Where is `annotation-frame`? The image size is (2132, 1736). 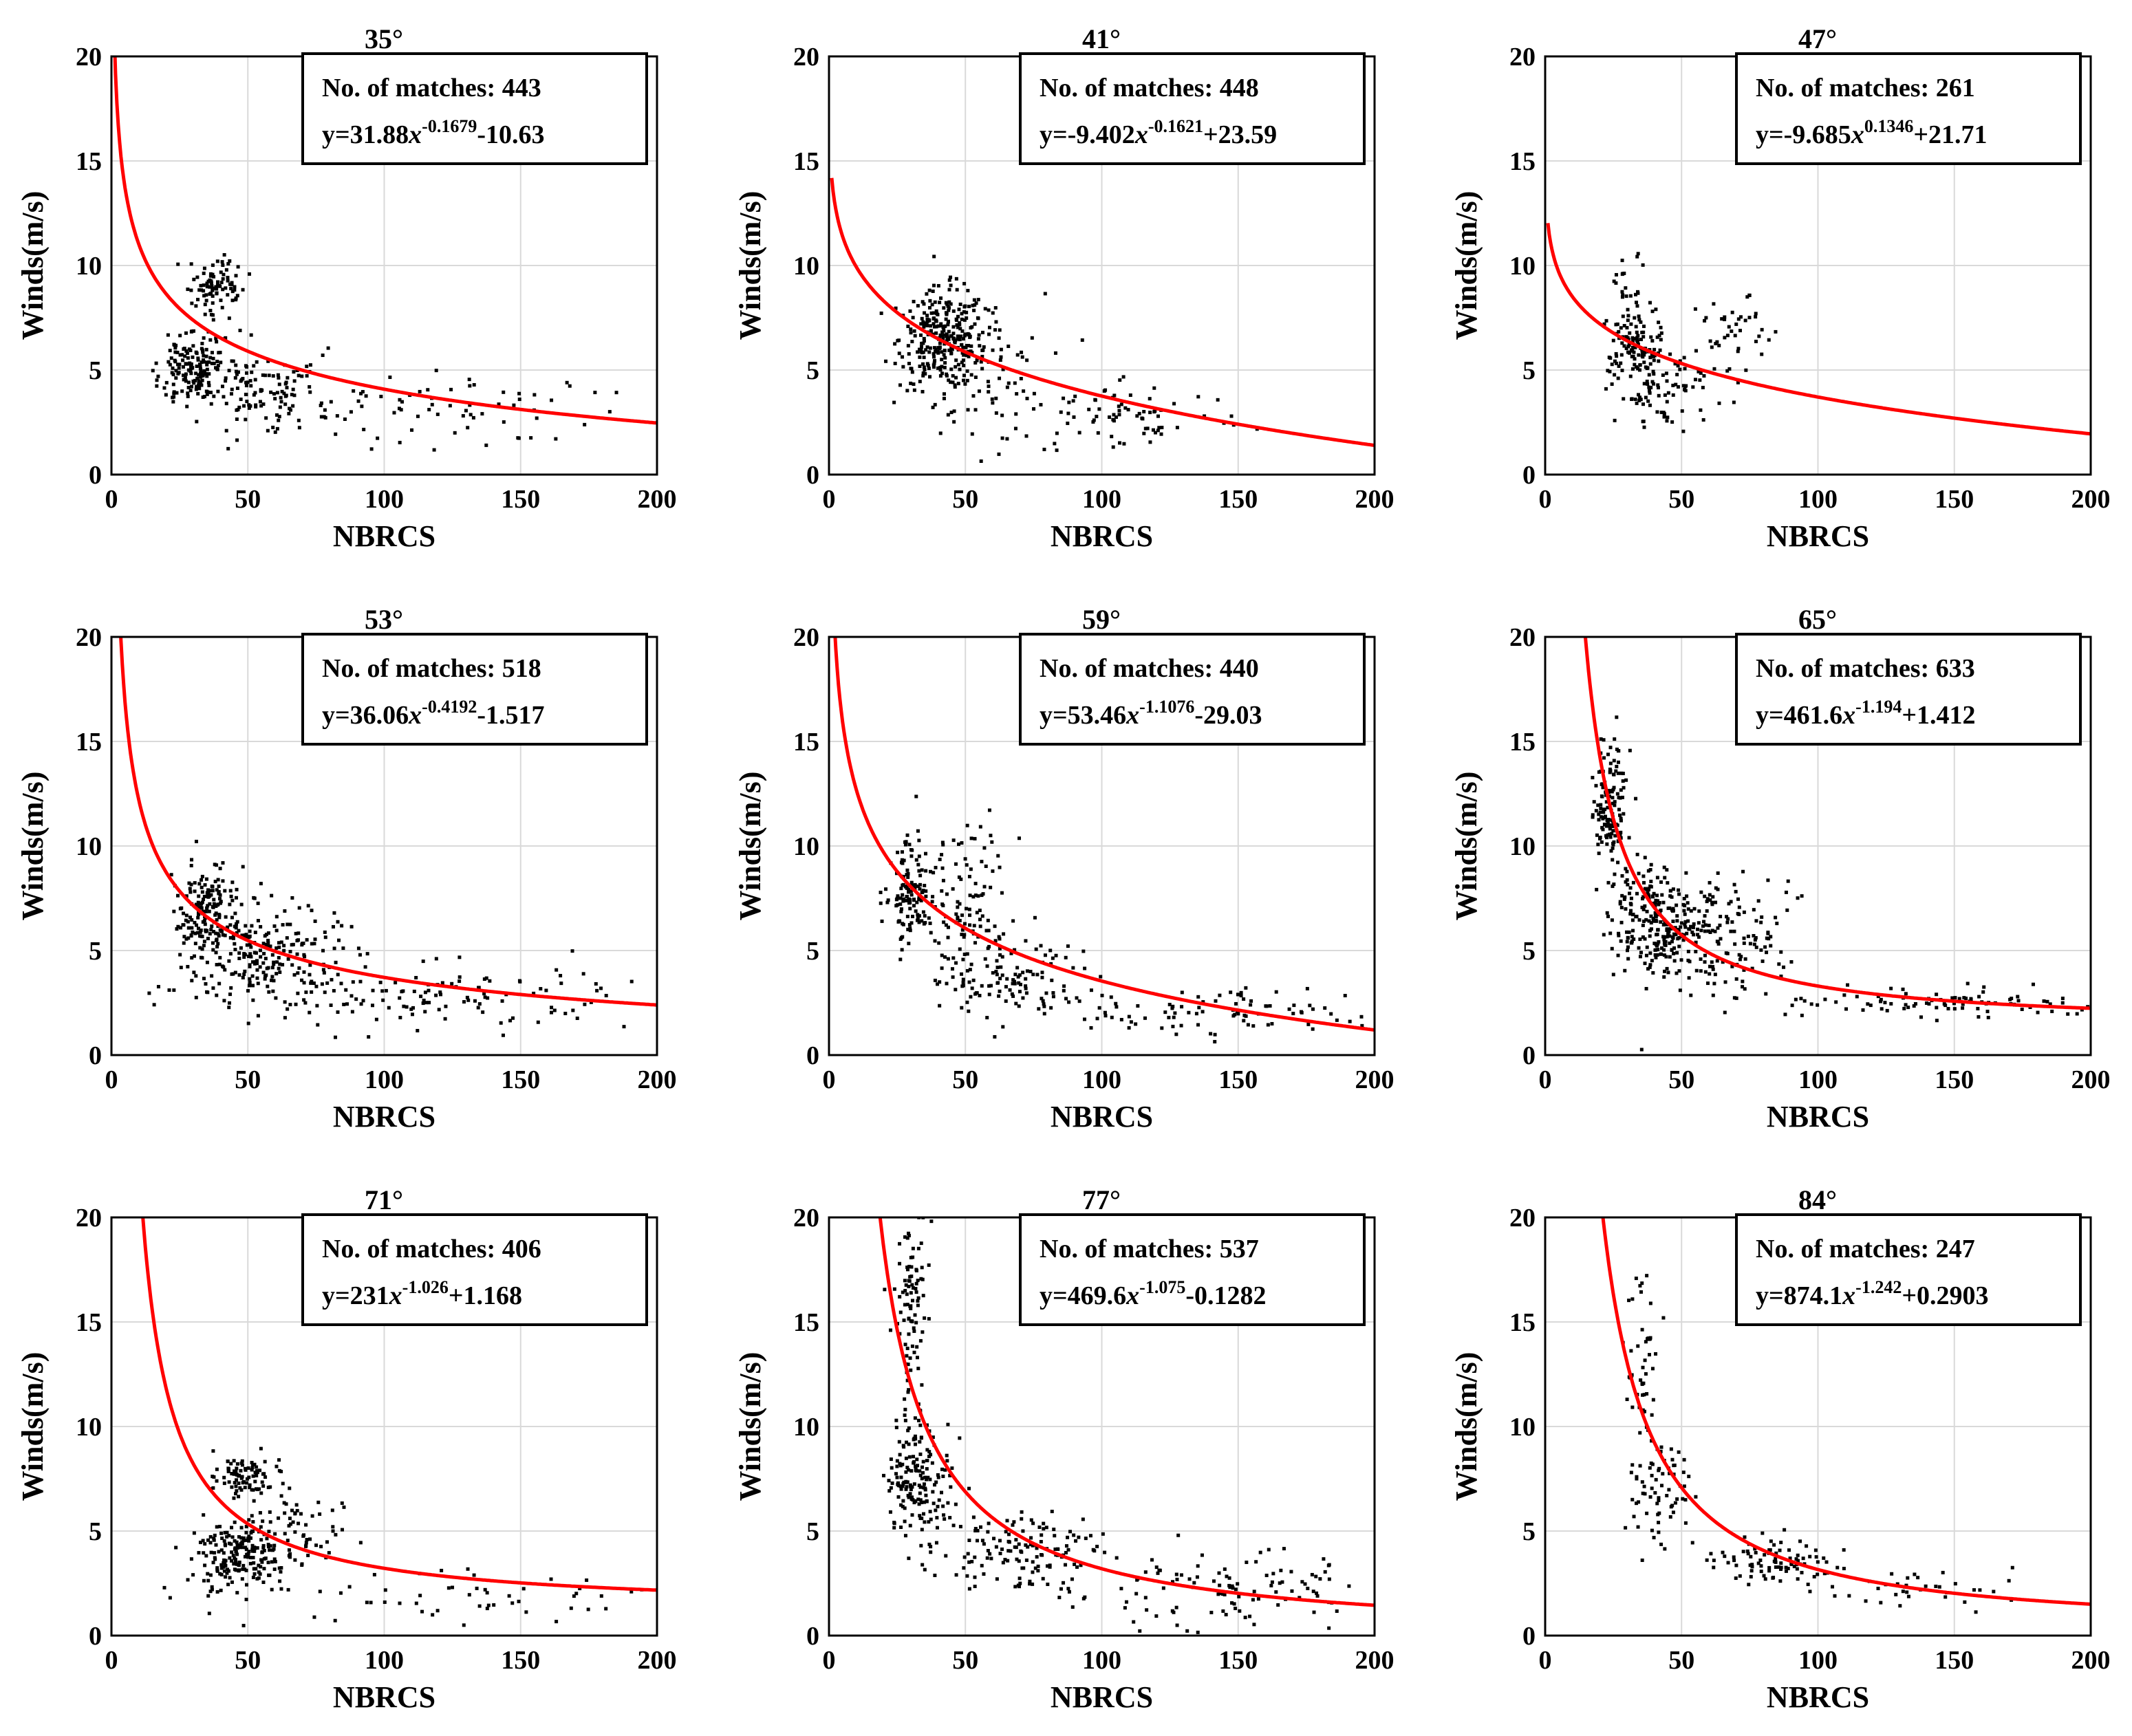 annotation-frame is located at coordinates (1909, 1269).